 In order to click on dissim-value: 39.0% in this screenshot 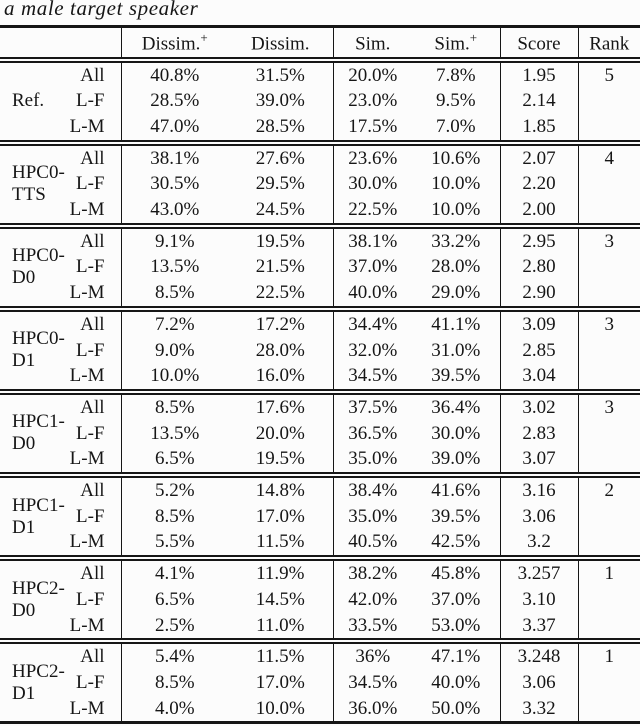, I will do `click(280, 101)`.